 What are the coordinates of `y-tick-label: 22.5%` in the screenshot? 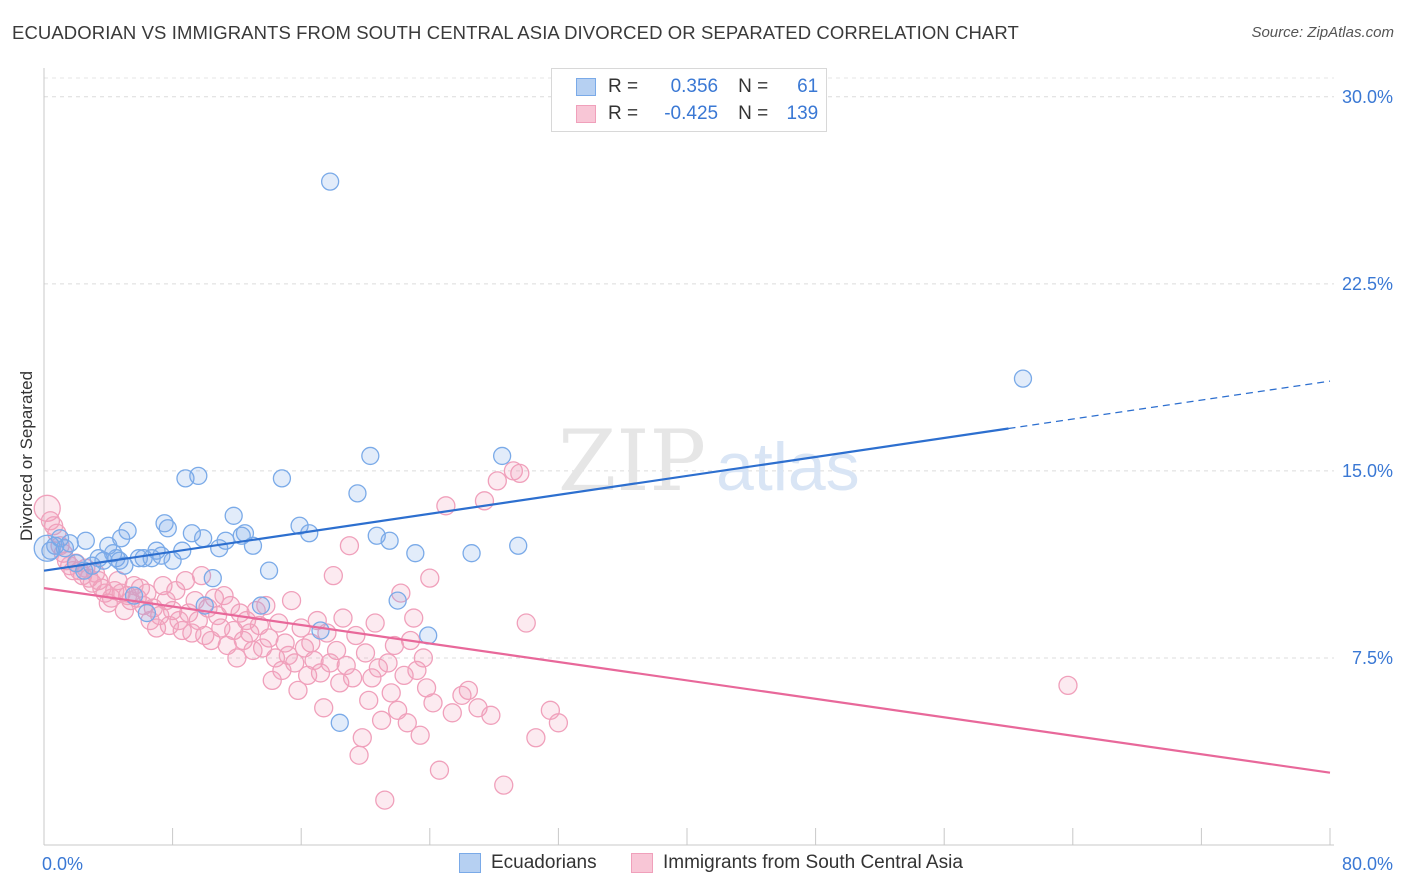 It's located at (1367, 284).